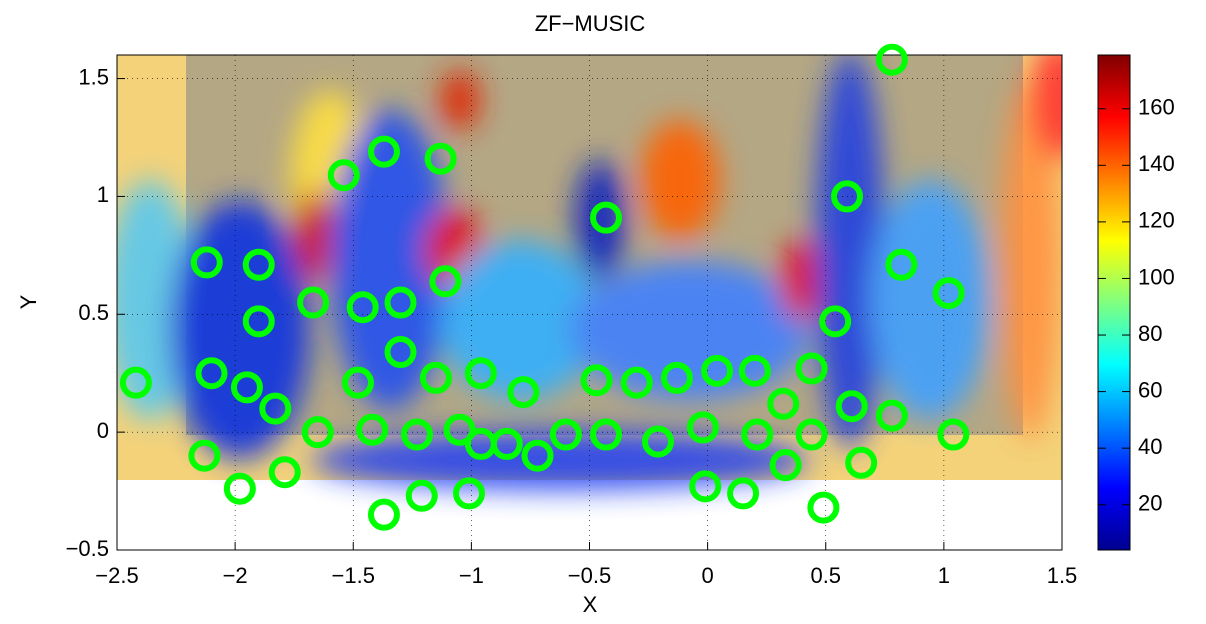 Image resolution: width=1206 pixels, height=624 pixels. What do you see at coordinates (1150, 389) in the screenshot?
I see `colorbar-tick-label: 60` at bounding box center [1150, 389].